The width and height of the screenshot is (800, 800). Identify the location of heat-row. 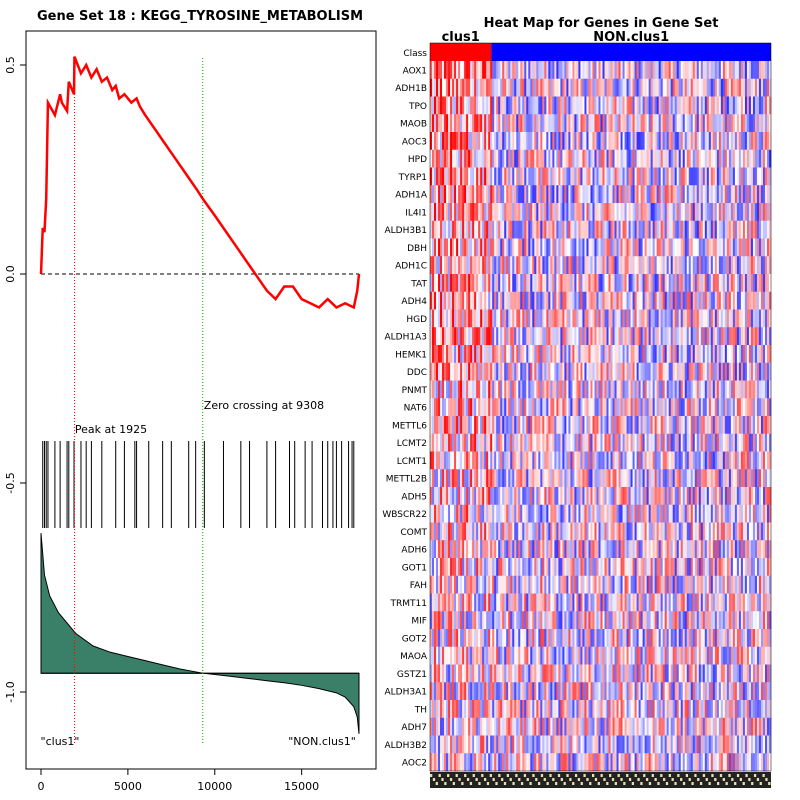
(601, 407).